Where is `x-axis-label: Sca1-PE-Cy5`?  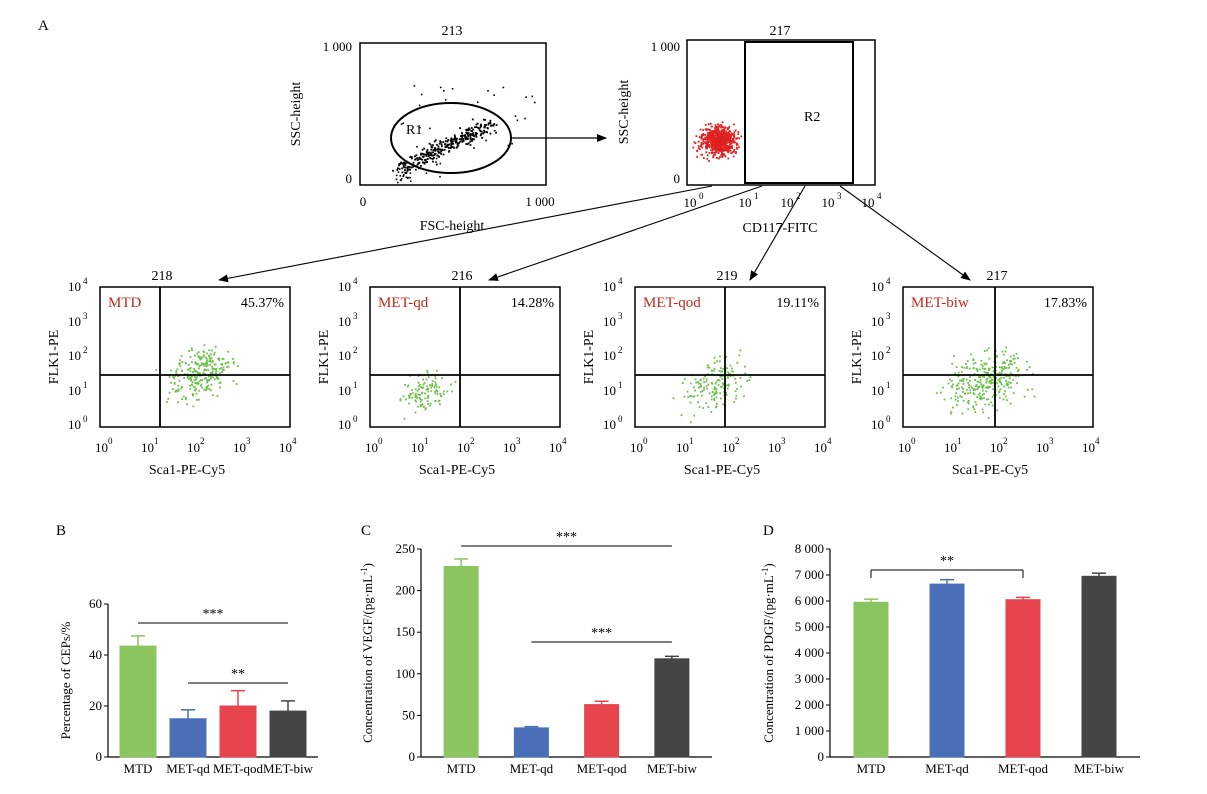 x-axis-label: Sca1-PE-Cy5 is located at coordinates (457, 470).